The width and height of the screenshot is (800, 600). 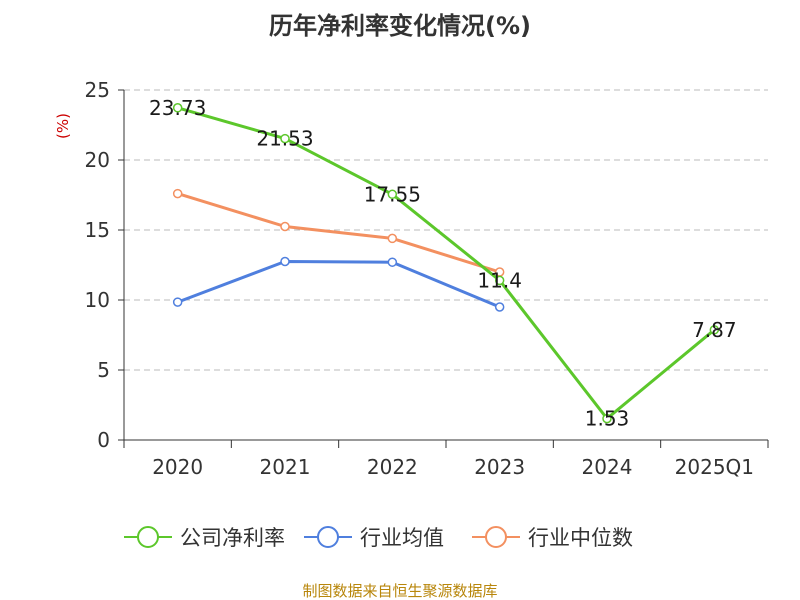 What do you see at coordinates (392, 467) in the screenshot?
I see `x-tick-label-2022: 2022` at bounding box center [392, 467].